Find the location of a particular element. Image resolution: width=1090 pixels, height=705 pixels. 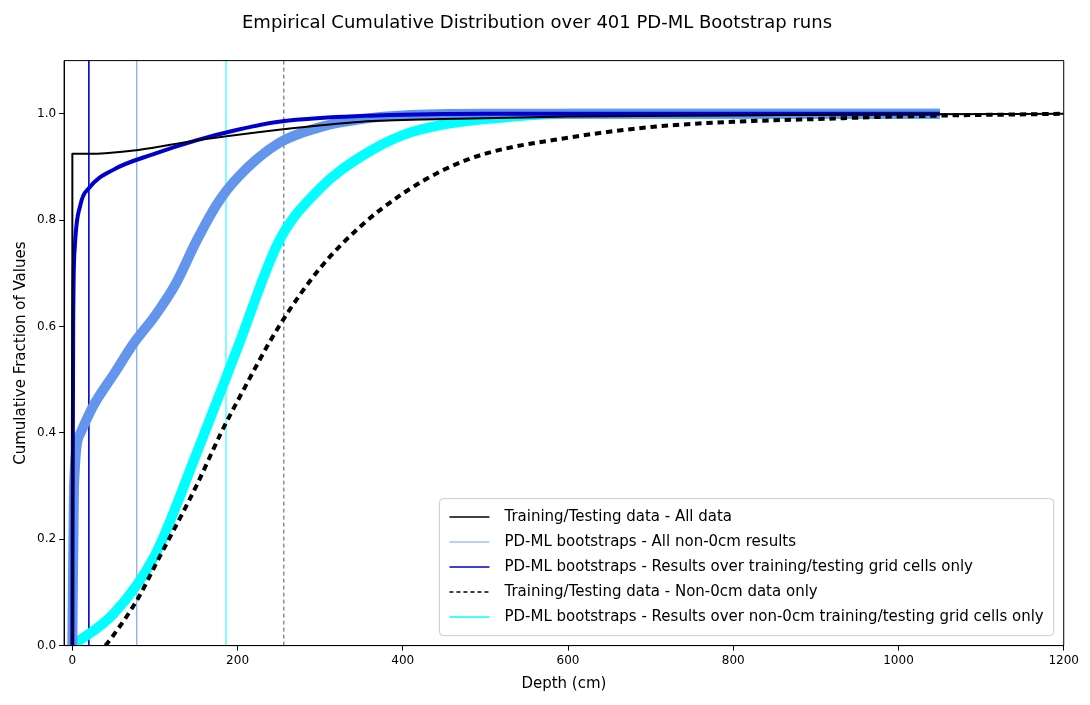

y-tick-label: 0.4 is located at coordinates (46, 432).